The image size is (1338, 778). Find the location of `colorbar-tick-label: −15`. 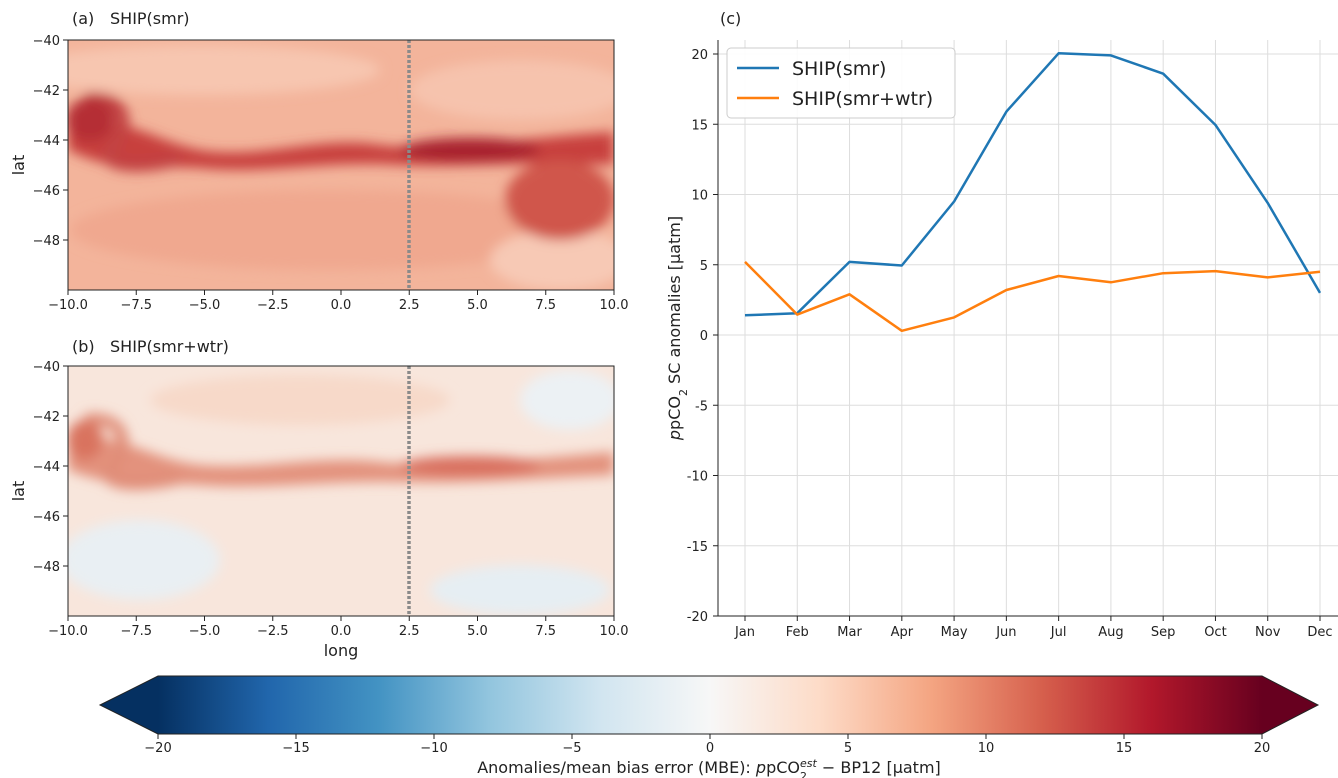

colorbar-tick-label: −15 is located at coordinates (295, 748).